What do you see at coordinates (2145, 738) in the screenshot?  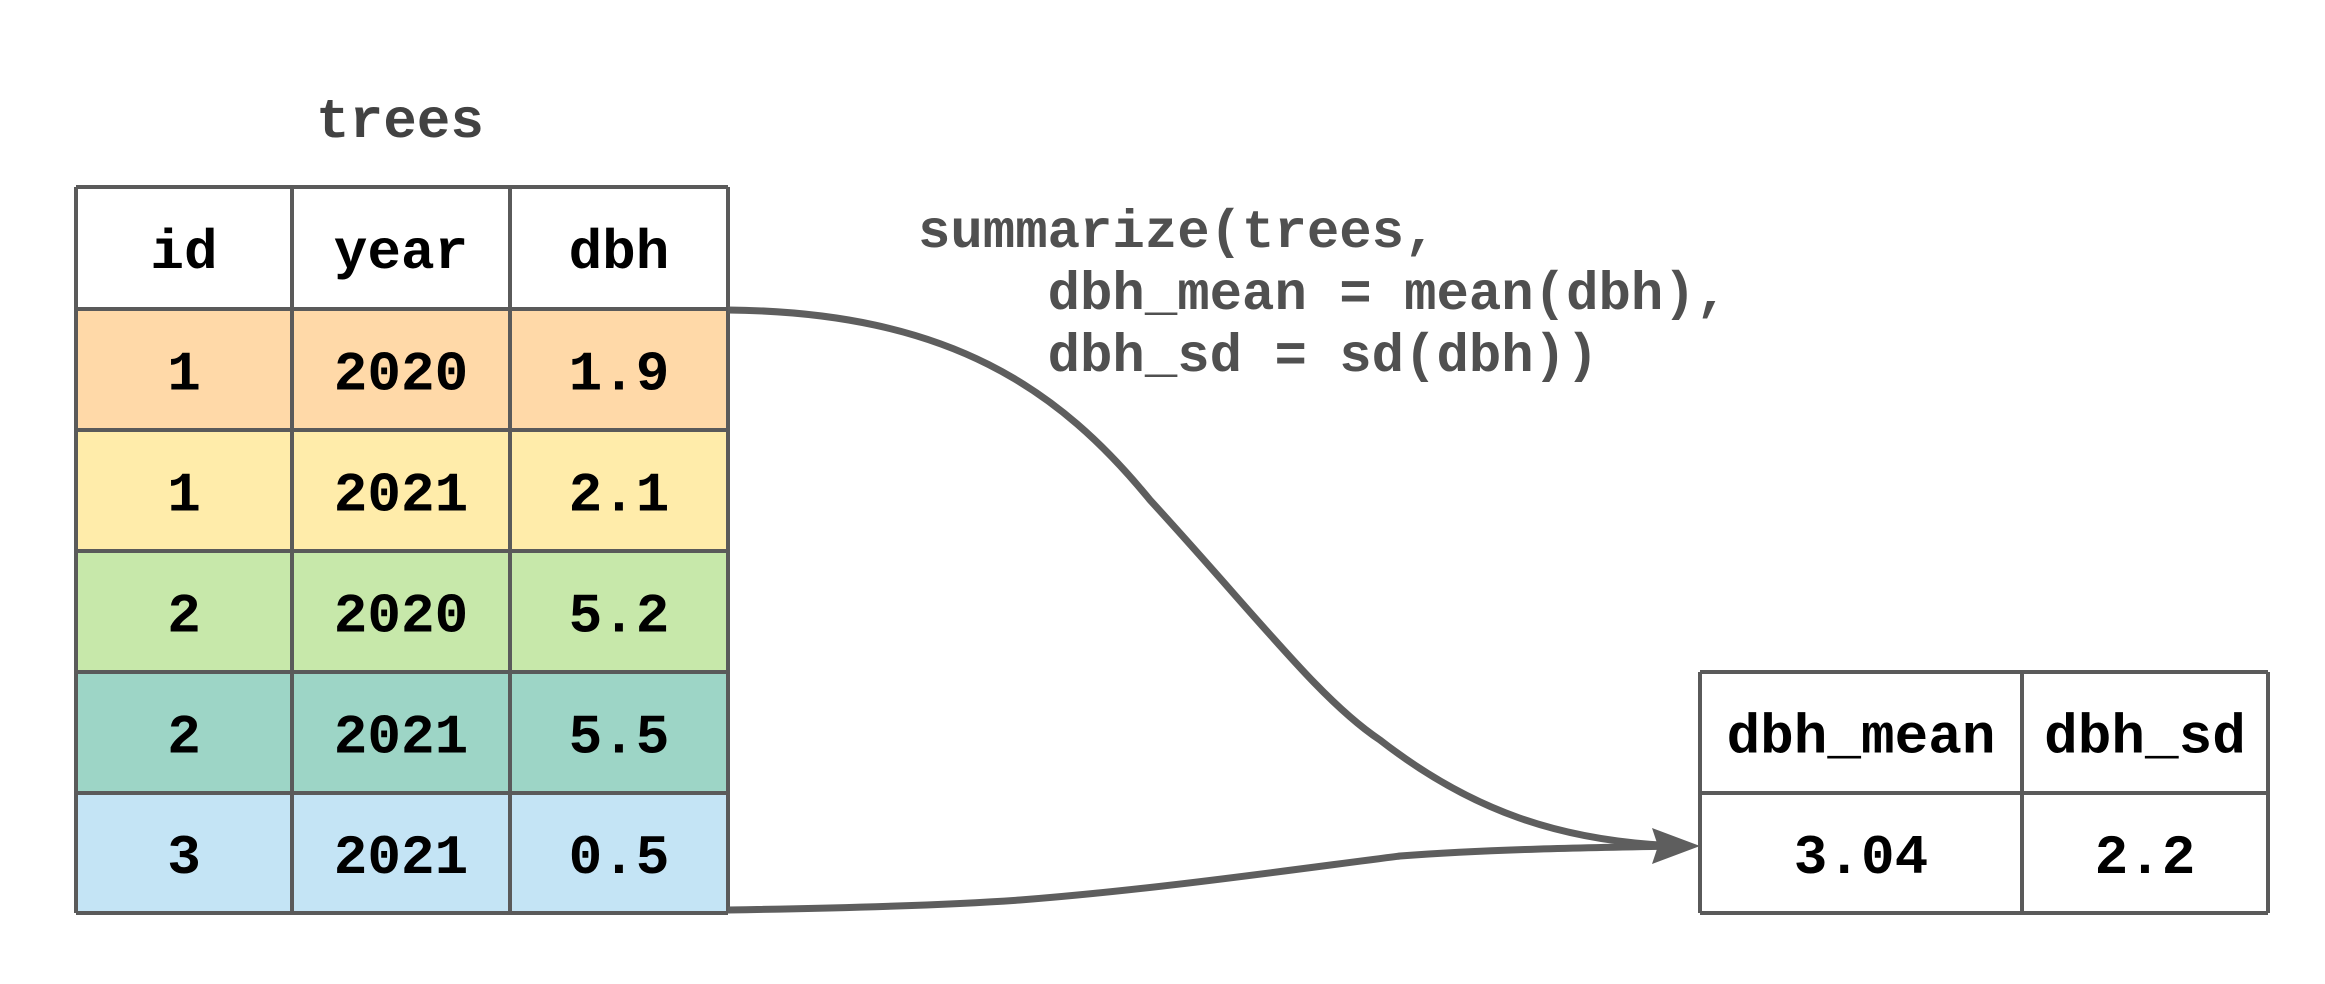 I see `result-table-header-dbh-sd: dbh_sd` at bounding box center [2145, 738].